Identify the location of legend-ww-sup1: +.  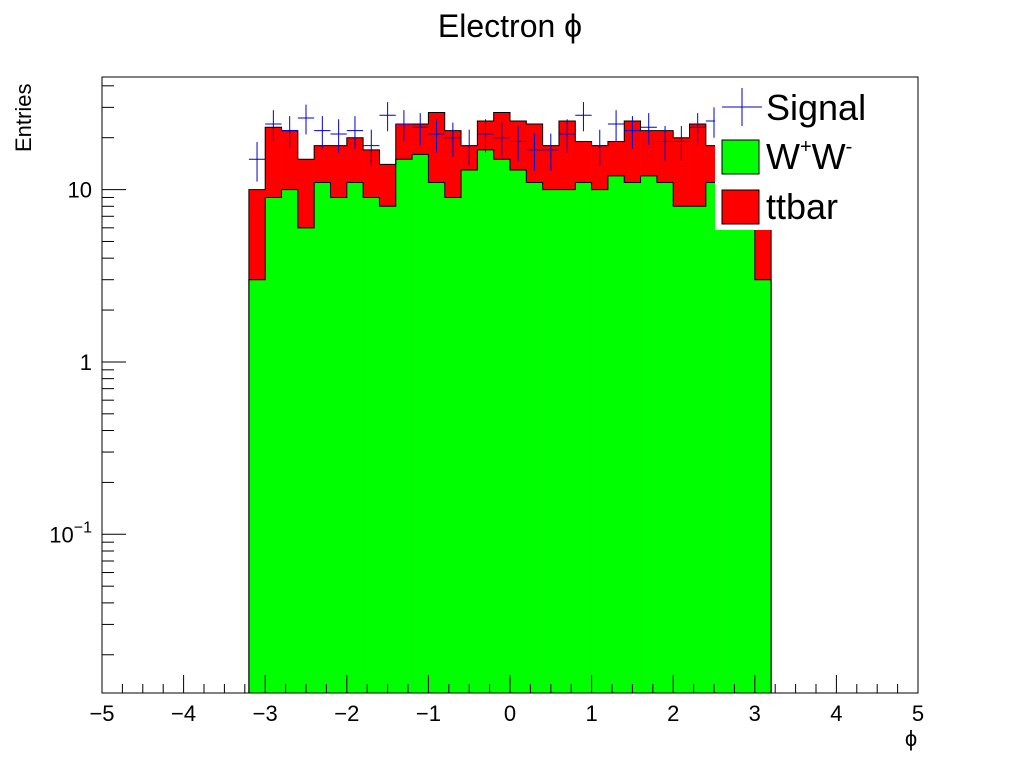
(806, 147).